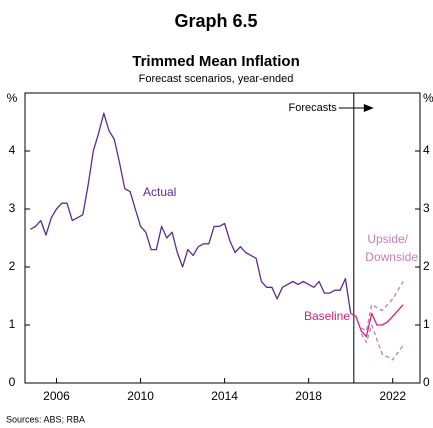 This screenshot has width=433, height=428. What do you see at coordinates (327, 316) in the screenshot?
I see `series-label: Baseline` at bounding box center [327, 316].